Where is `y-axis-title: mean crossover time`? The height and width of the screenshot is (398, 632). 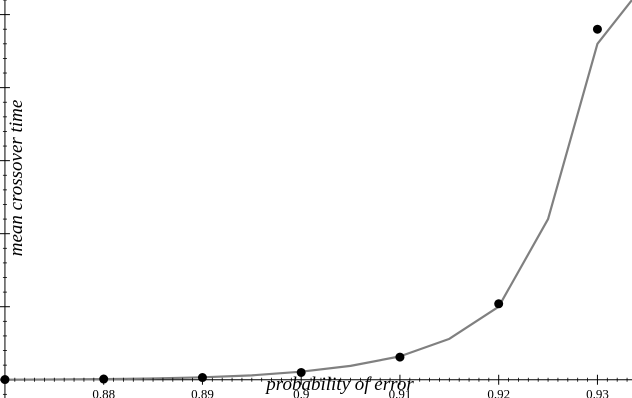
y-axis-title: mean crossover time is located at coordinates (16, 178).